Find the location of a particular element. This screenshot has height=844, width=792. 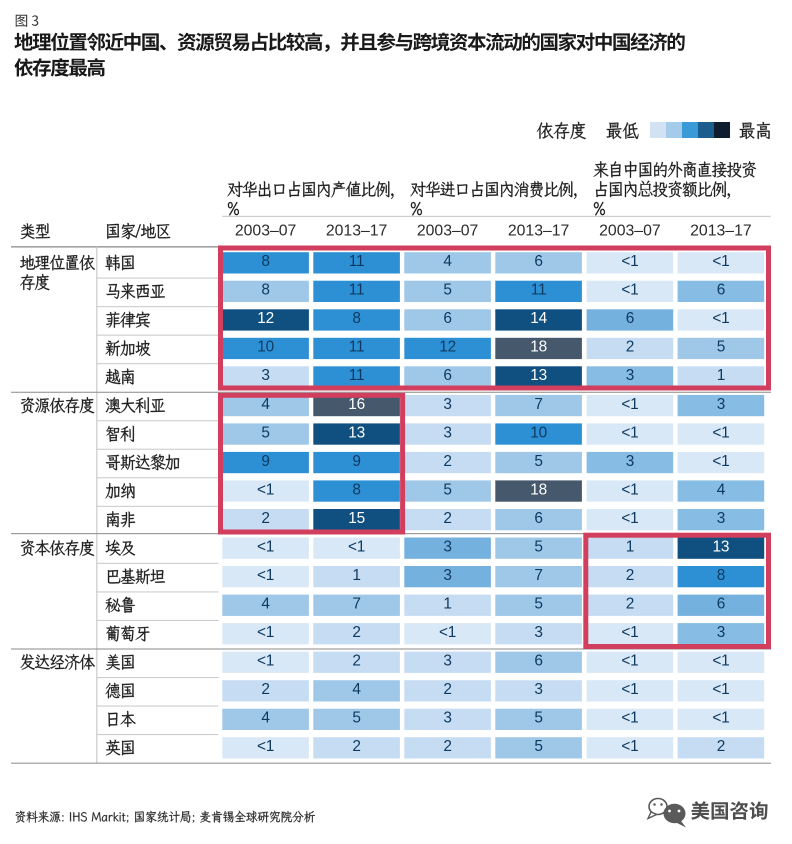

svg-text: 15 is located at coordinates (356, 518).